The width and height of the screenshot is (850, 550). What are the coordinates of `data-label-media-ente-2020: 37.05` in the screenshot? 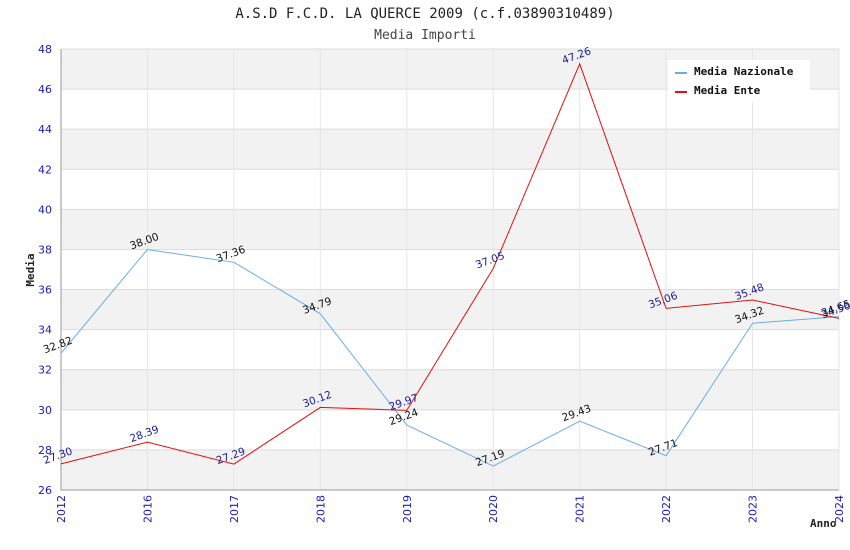 It's located at (490, 261).